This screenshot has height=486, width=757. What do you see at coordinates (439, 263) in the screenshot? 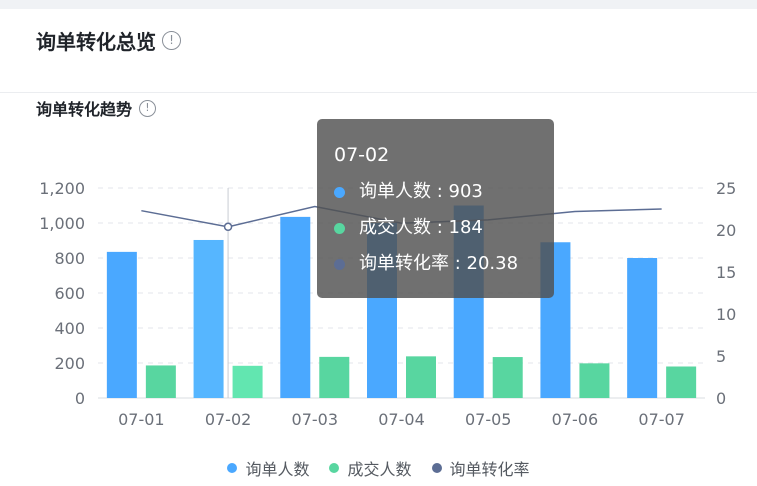
I see `tooltip-row-label: 询单转化率 : 20.38` at bounding box center [439, 263].